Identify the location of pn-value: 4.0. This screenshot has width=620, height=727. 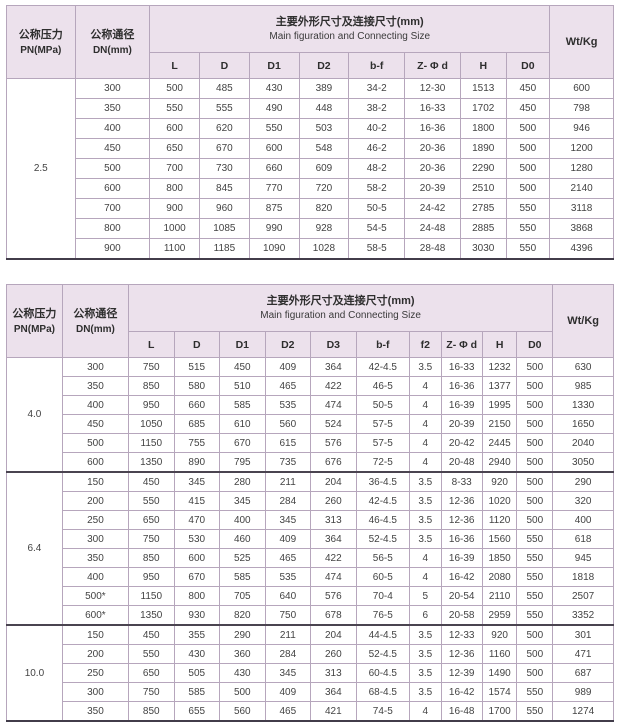
(34, 415).